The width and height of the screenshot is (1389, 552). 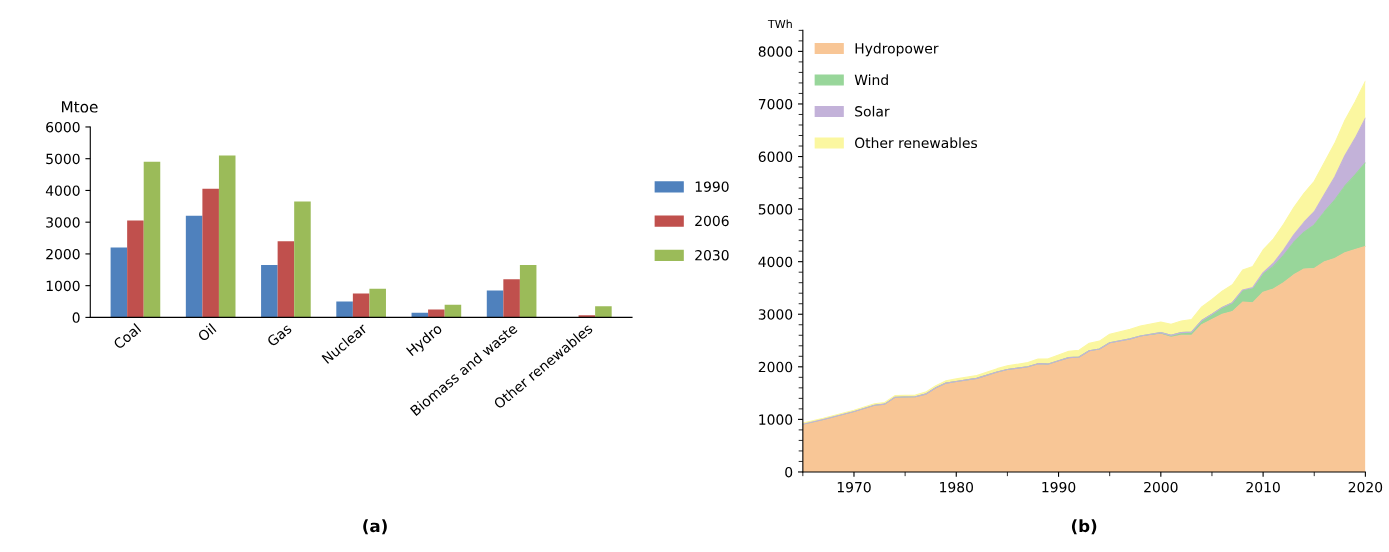 I want to click on x-tick-label: Gas, so click(x=279, y=335).